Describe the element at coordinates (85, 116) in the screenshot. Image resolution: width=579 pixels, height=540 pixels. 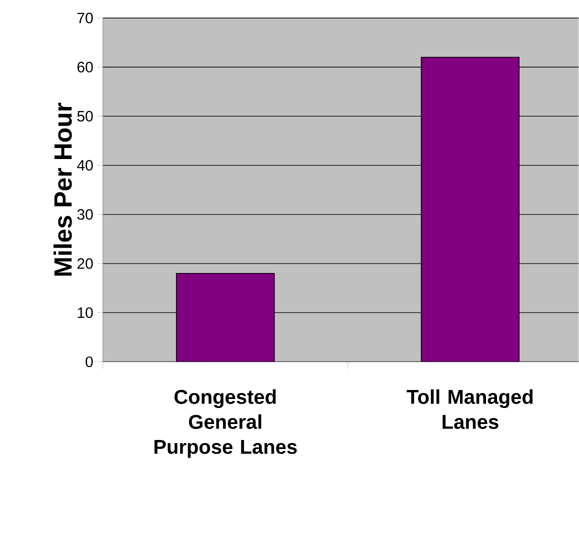
I see `y-tick-label: 50` at that location.